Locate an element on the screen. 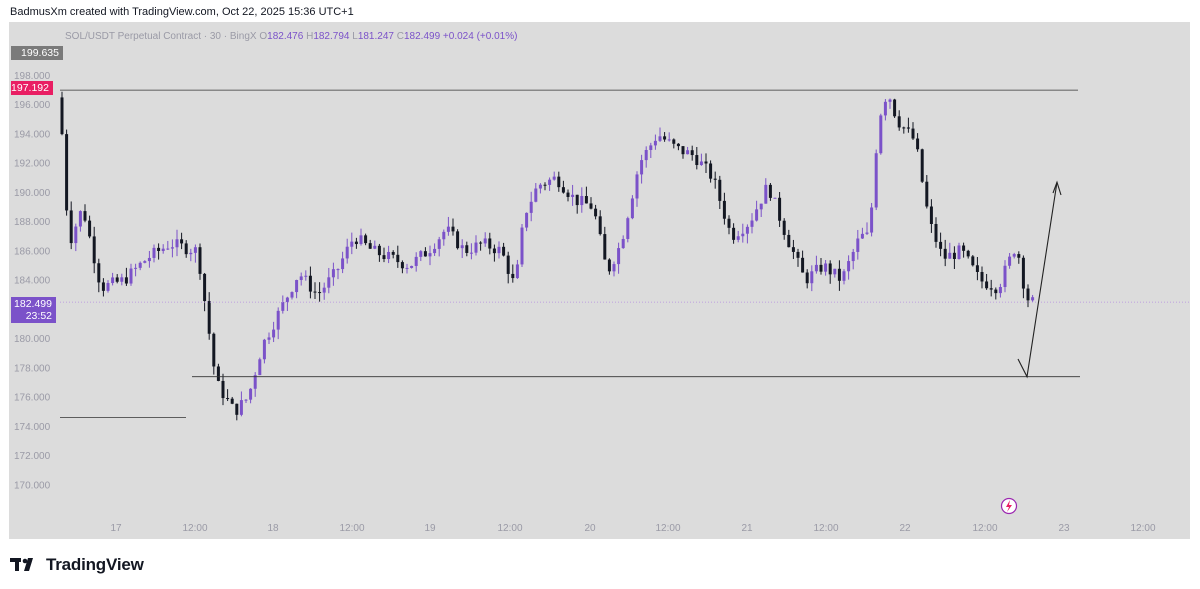 The height and width of the screenshot is (589, 1200). last-price-badge: 182.499 23:52 is located at coordinates (33, 310).